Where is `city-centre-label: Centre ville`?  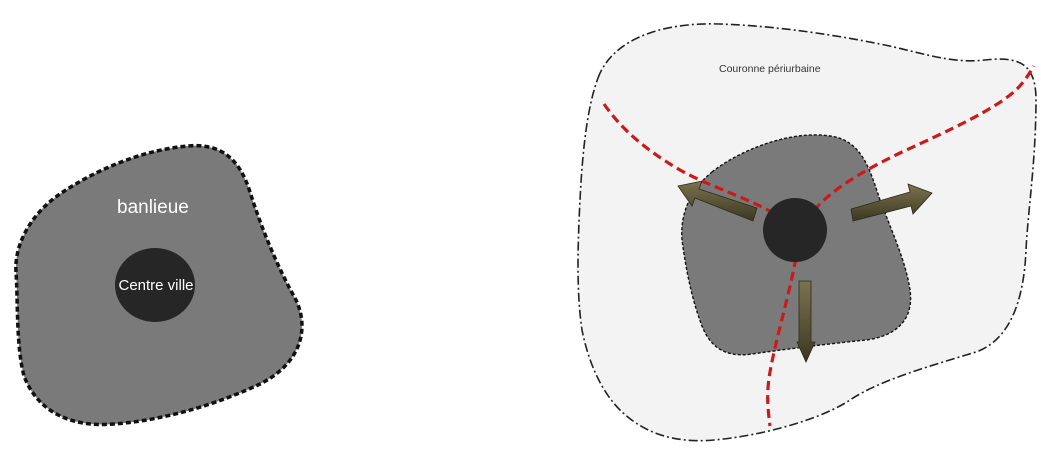 city-centre-label: Centre ville is located at coordinates (155, 285).